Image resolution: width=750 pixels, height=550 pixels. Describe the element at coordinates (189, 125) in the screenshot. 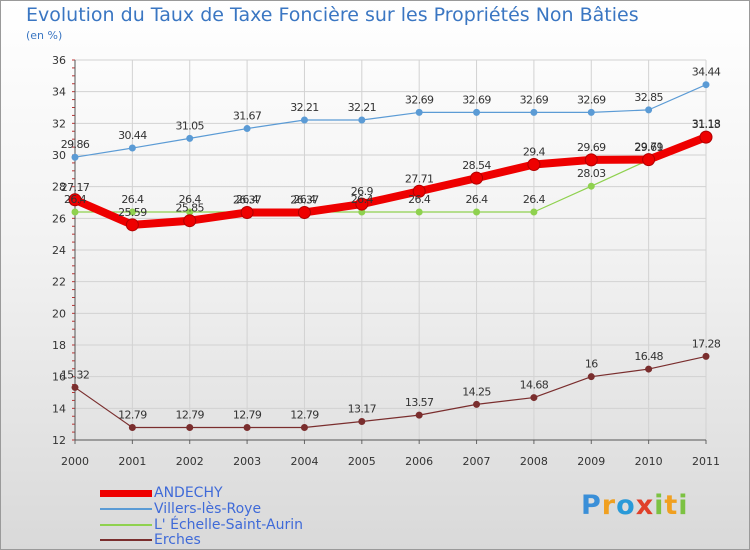

I see `data-label: 31.05` at that location.